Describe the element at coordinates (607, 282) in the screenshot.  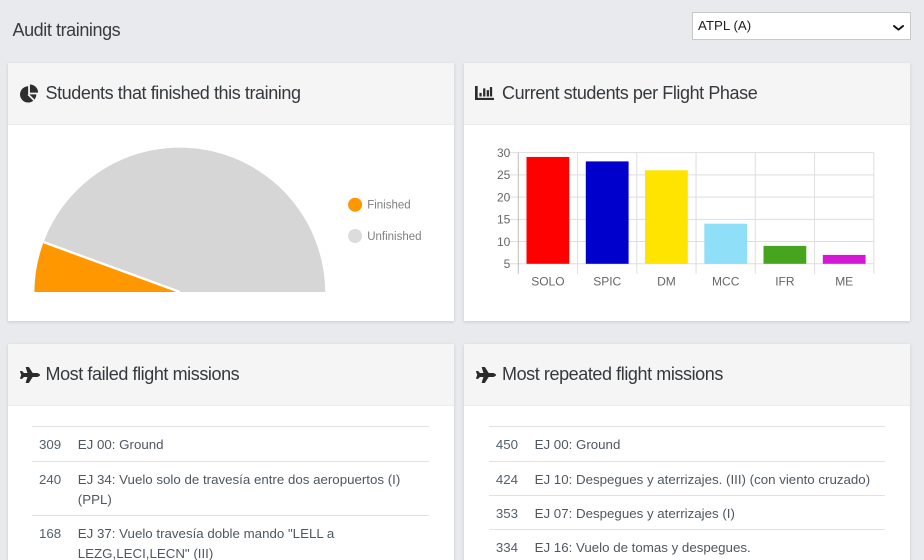
I see `svg-text: SPIC` at that location.